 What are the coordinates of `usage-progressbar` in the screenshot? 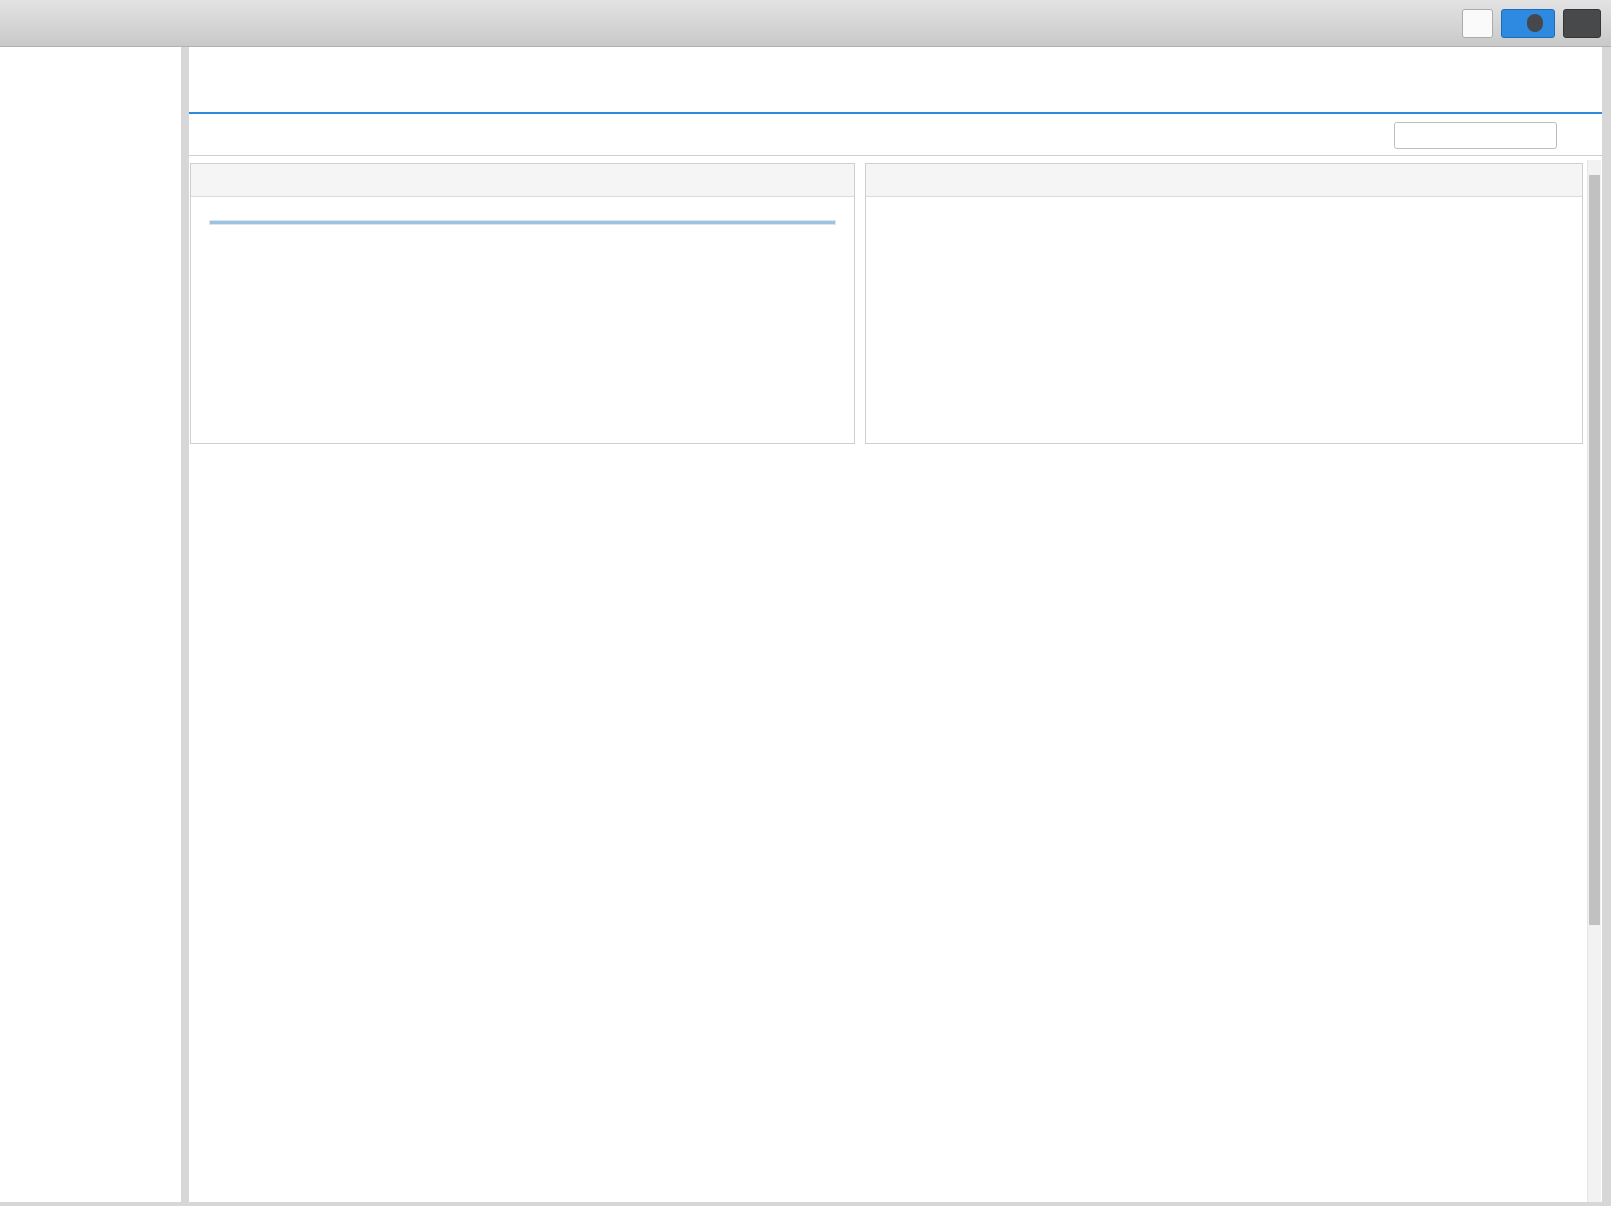 It's located at (522, 222).